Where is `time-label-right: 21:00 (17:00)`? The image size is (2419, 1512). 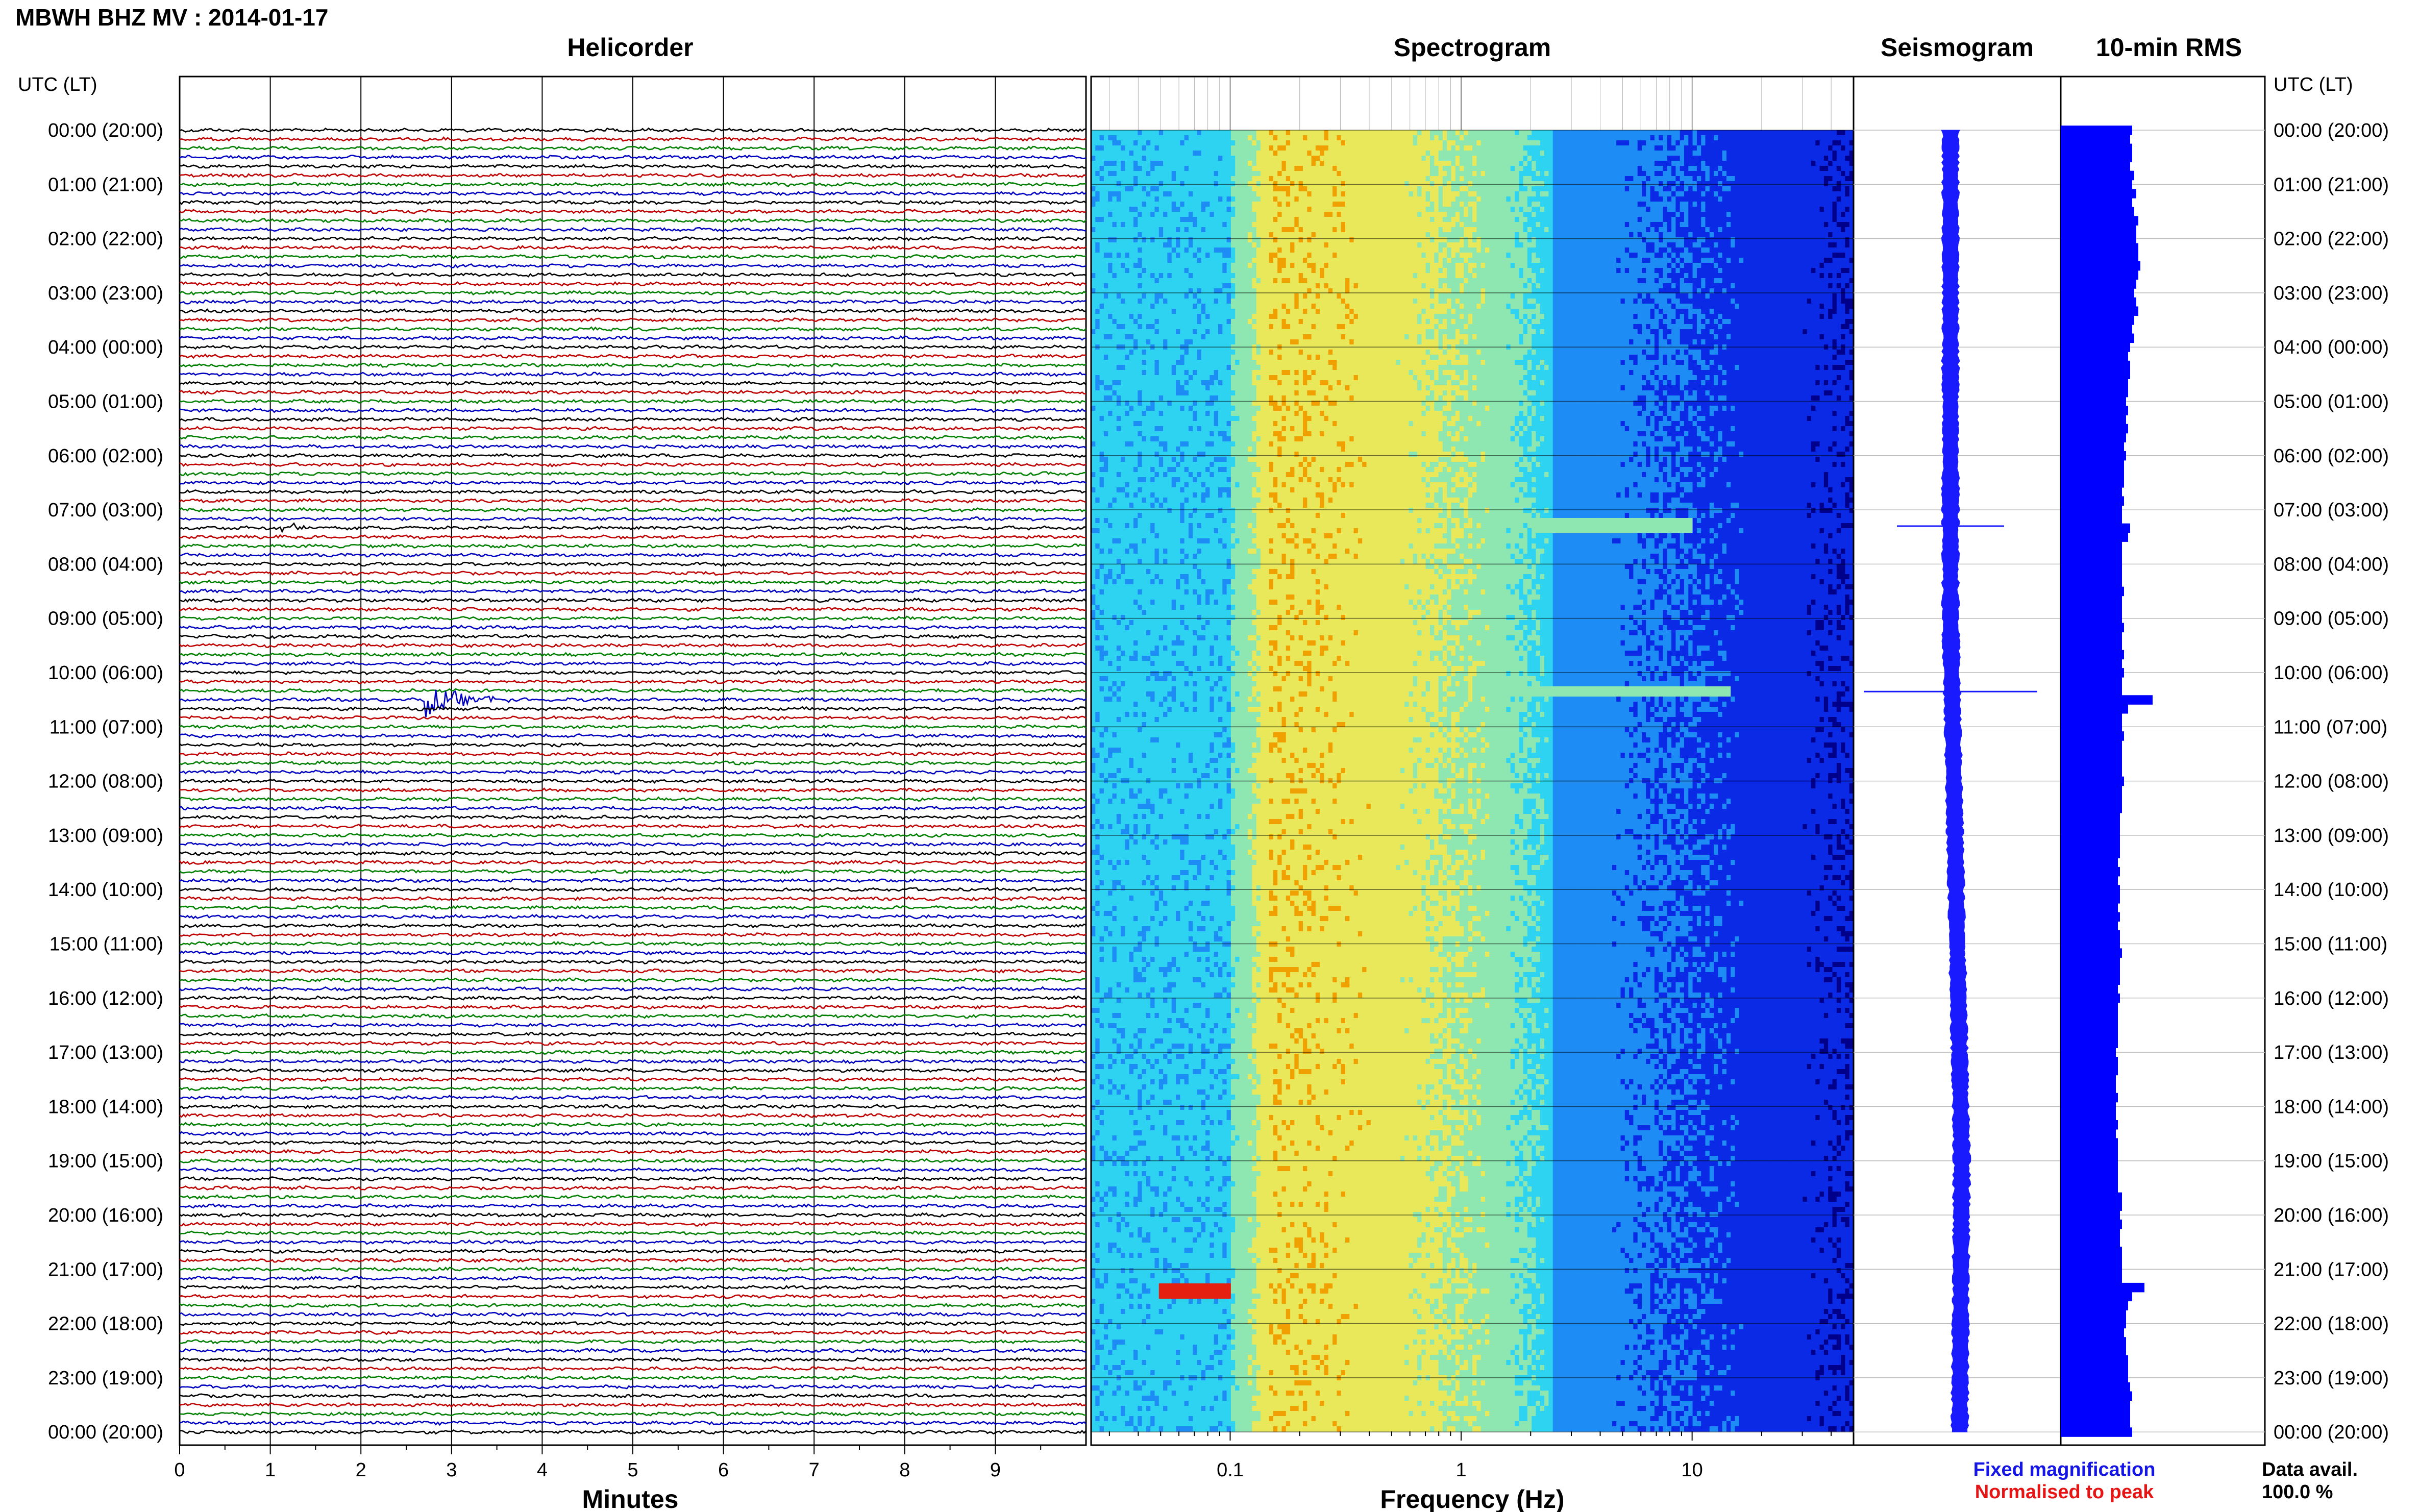
time-label-right: 21:00 (17:00) is located at coordinates (2331, 1269).